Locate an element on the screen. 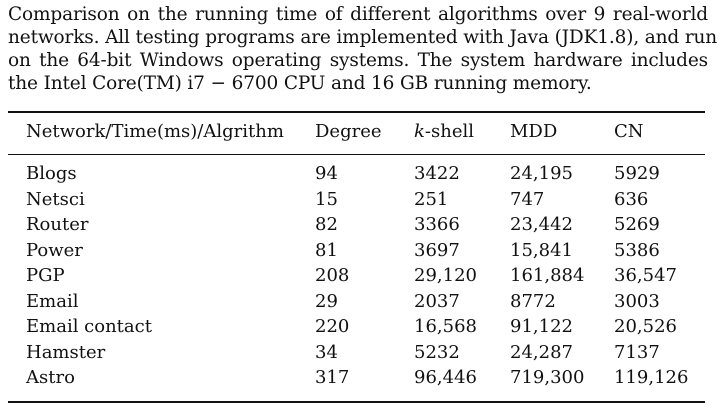 The height and width of the screenshot is (417, 724). row-network: Email is located at coordinates (52, 301).